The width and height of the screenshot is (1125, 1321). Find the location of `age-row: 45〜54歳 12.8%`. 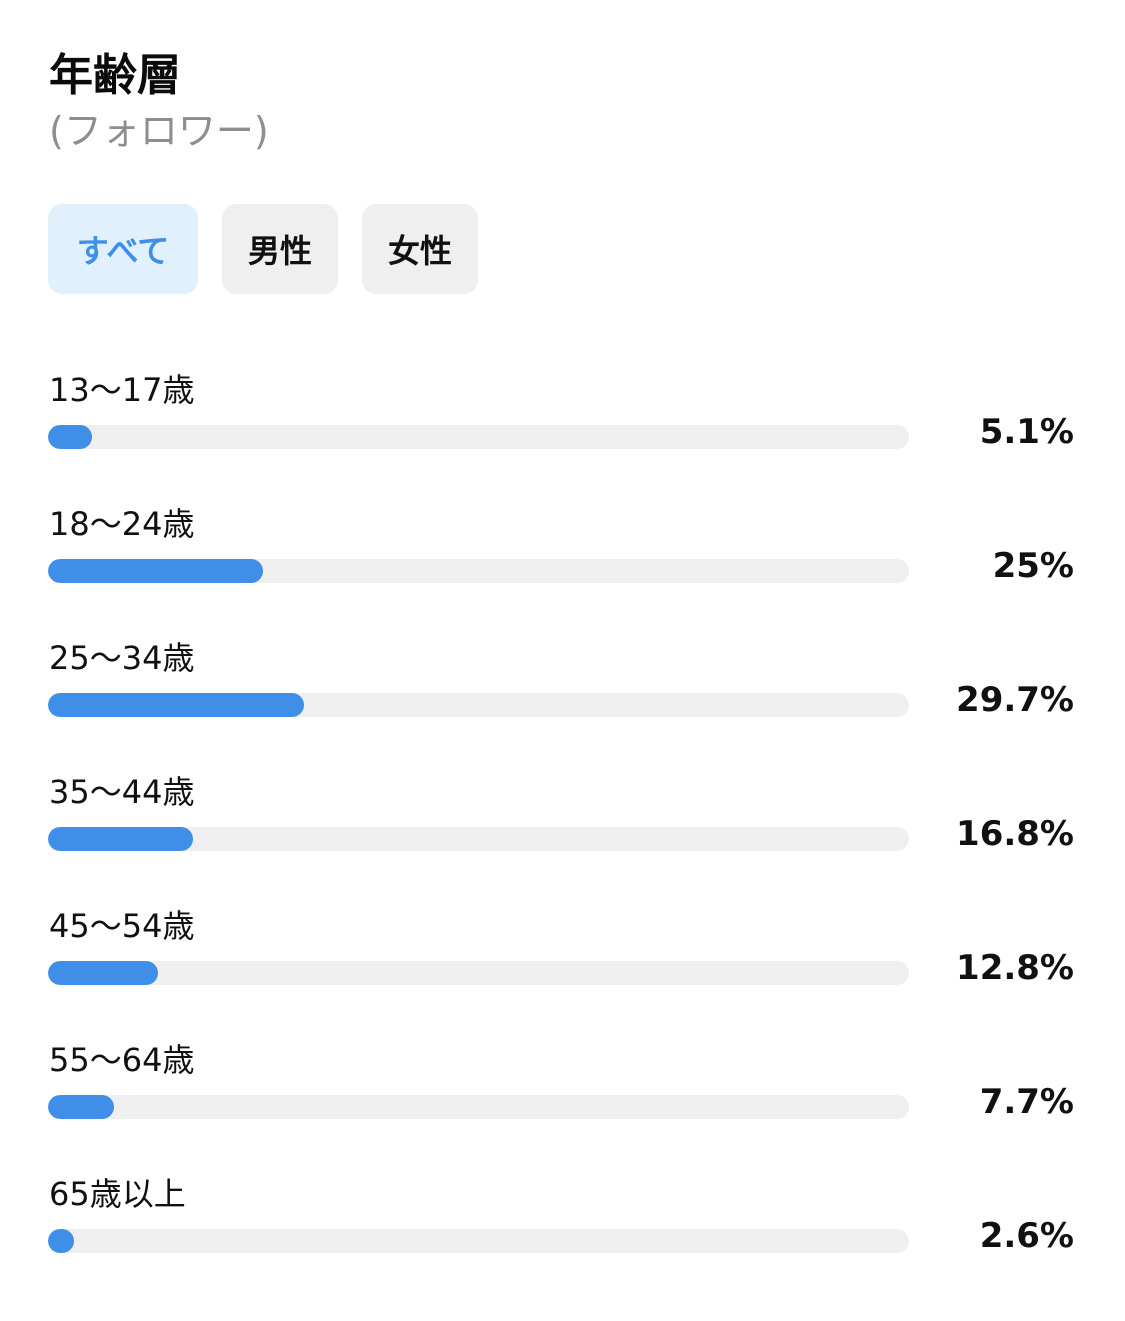

age-row: 45〜54歳 12.8% is located at coordinates (562, 969).